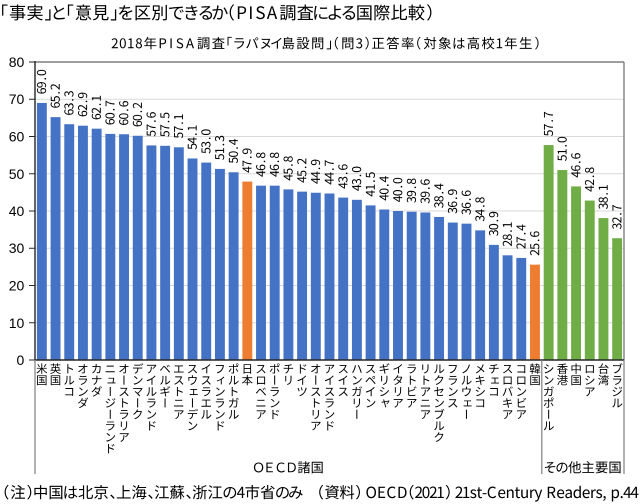  Describe the element at coordinates (17, 286) in the screenshot. I see `svg-text: 20` at that location.